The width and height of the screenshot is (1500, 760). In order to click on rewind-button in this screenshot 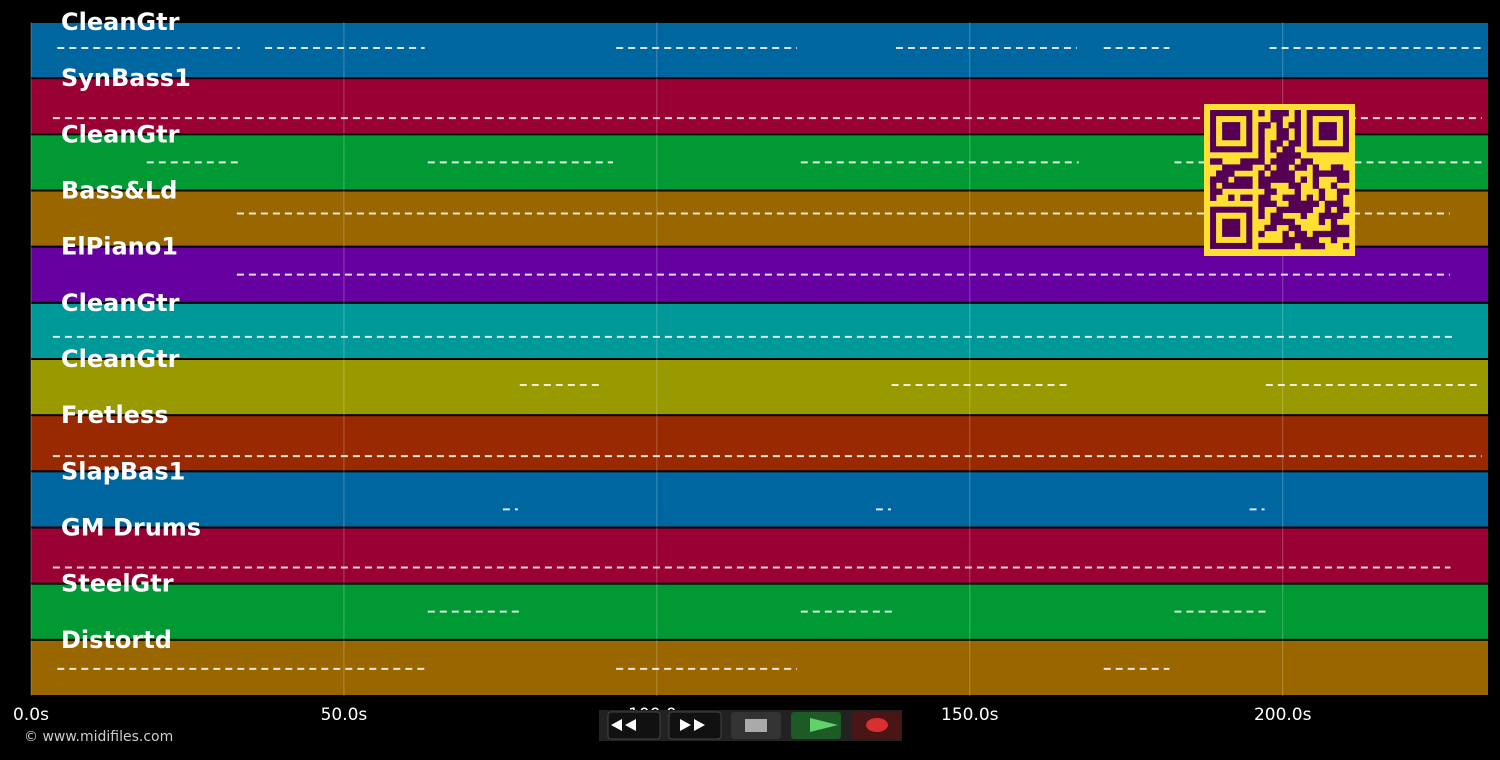, I will do `click(634, 725)`.